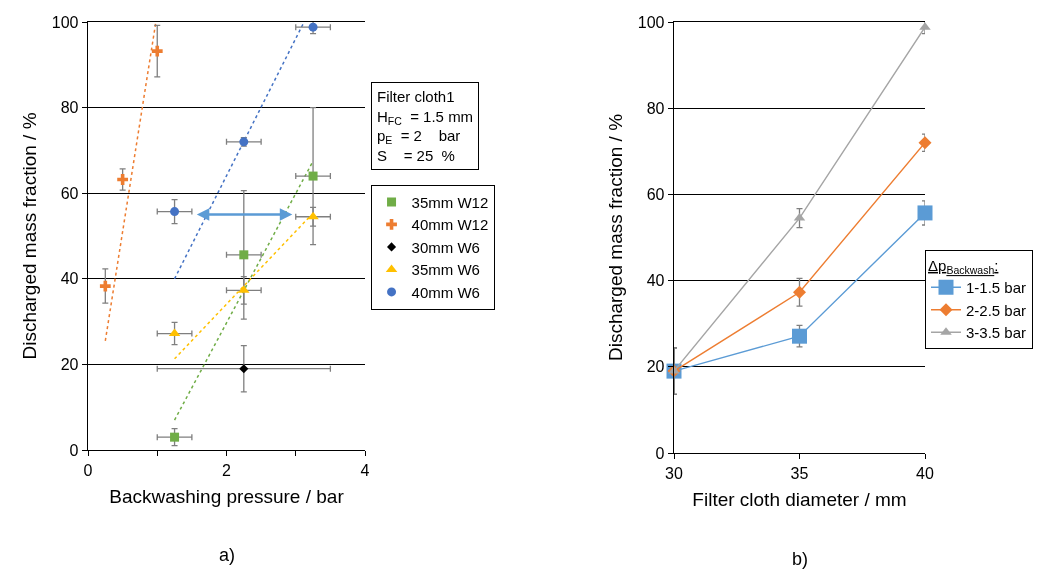 The image size is (1045, 585). I want to click on x-tick-label: 2, so click(227, 470).